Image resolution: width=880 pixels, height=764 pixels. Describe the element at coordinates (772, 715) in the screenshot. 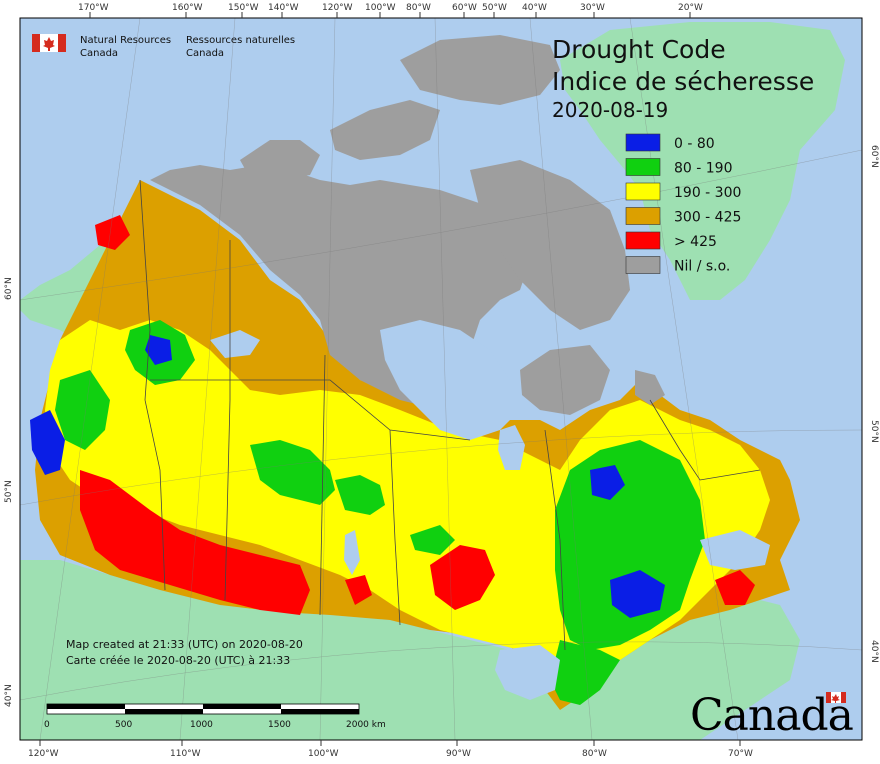

I see `canada-wordmark: Canada` at that location.